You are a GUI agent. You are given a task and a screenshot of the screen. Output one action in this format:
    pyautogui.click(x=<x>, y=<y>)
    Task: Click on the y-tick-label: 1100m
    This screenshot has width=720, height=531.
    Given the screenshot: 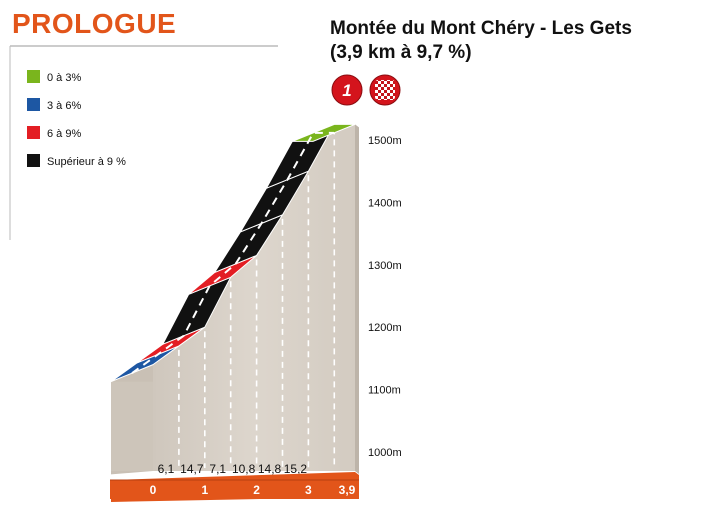 What is the action you would take?
    pyautogui.click(x=384, y=391)
    